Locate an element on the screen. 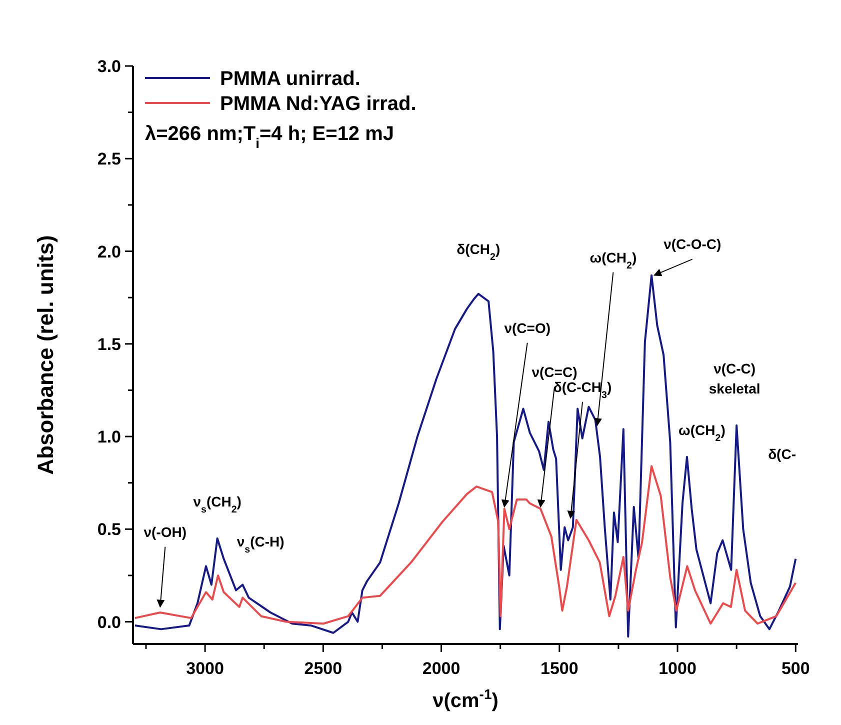 This screenshot has height=725, width=841. x-tick-label: 2000 is located at coordinates (441, 668).